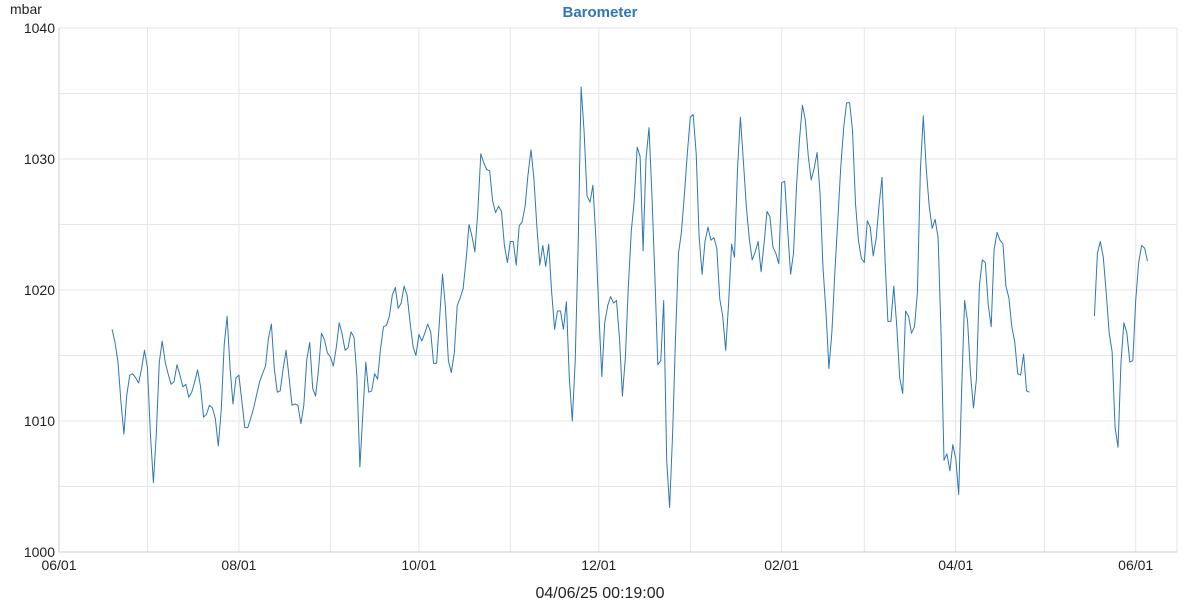 This screenshot has width=1200, height=605. Describe the element at coordinates (39, 552) in the screenshot. I see `y-tick-label: 1000` at that location.